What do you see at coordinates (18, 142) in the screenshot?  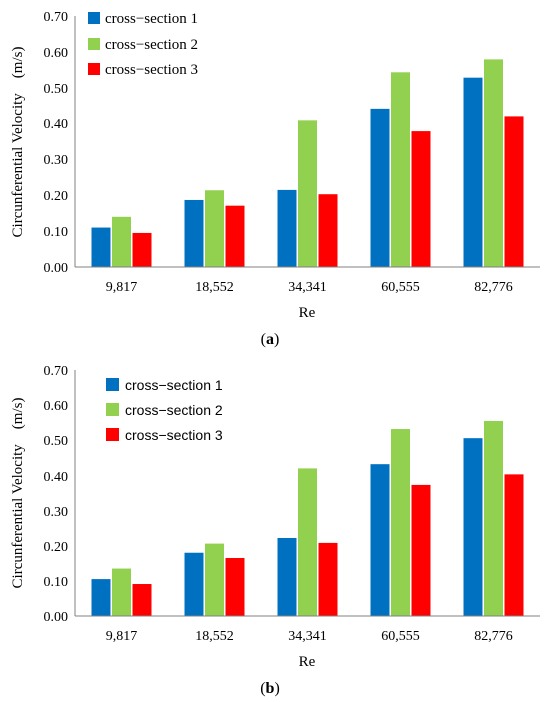 I see `y-axis-title-a: Circunferential Velocity (m/s)` at bounding box center [18, 142].